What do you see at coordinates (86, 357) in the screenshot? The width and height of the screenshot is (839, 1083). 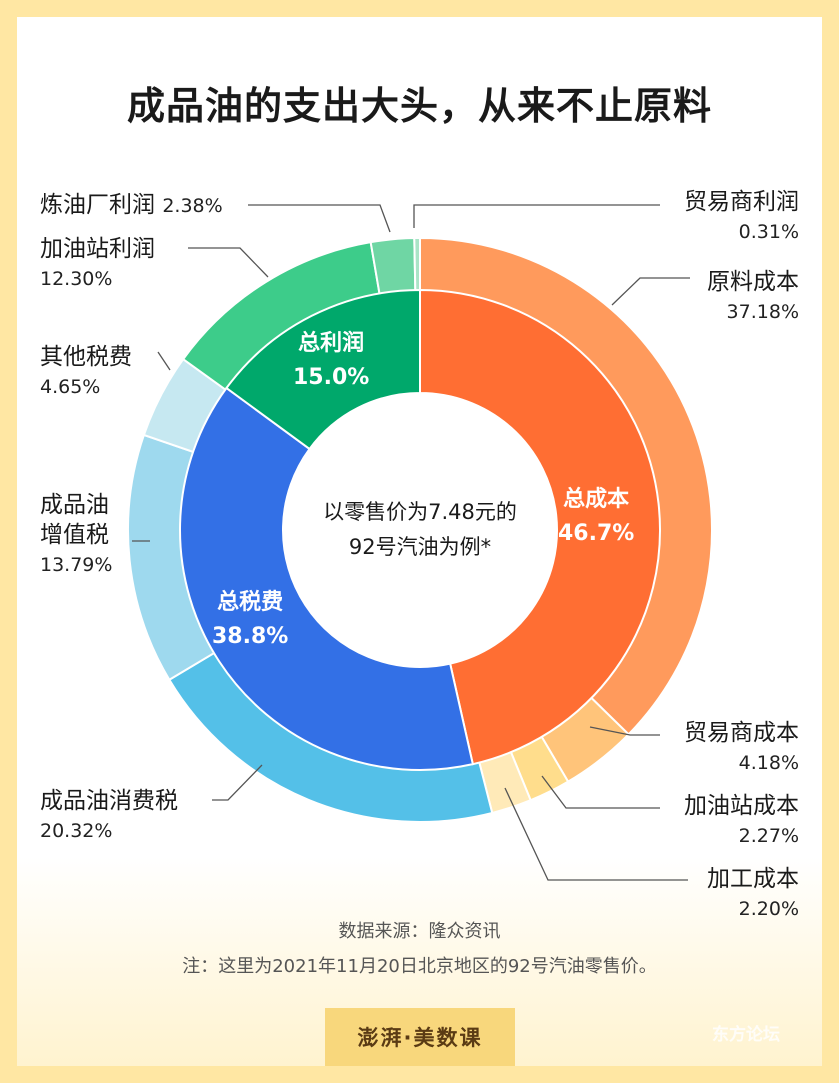 I see `label-other-tax-name: 其他税费` at bounding box center [86, 357].